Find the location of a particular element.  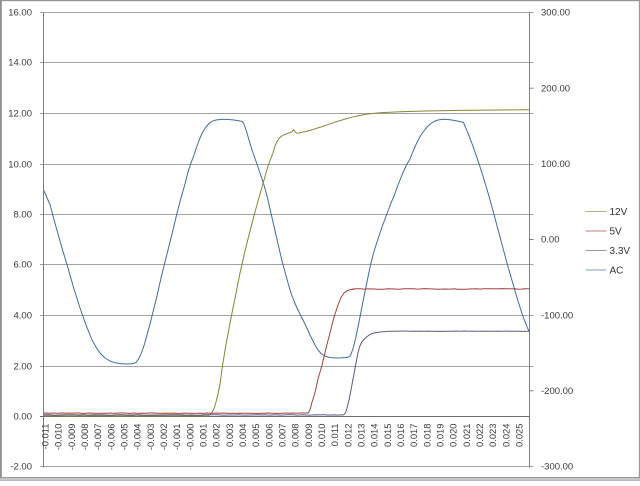

svg-text: 16.00 is located at coordinates (20, 13).